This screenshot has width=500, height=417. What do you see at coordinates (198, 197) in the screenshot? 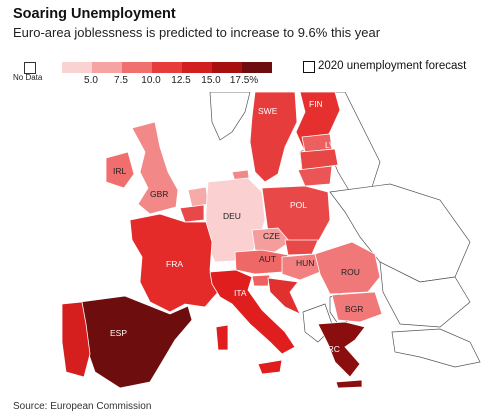
I see `country-nld` at bounding box center [198, 197].